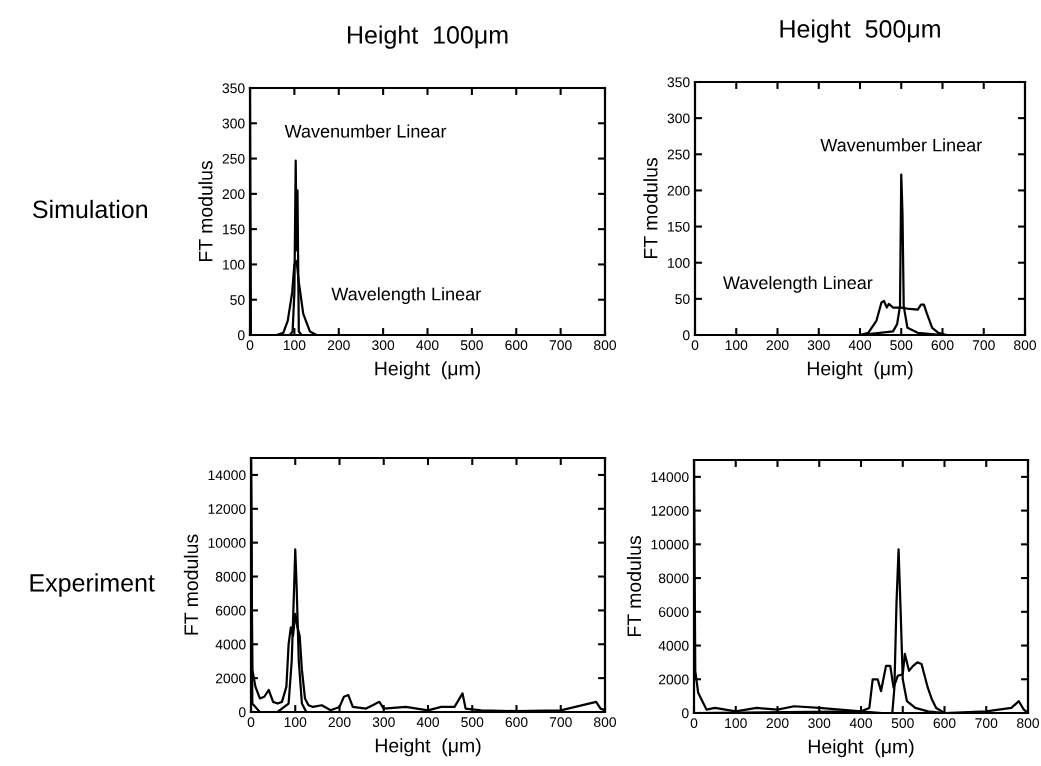 This screenshot has width=1041, height=766. I want to click on text: Simulation, so click(90, 209).